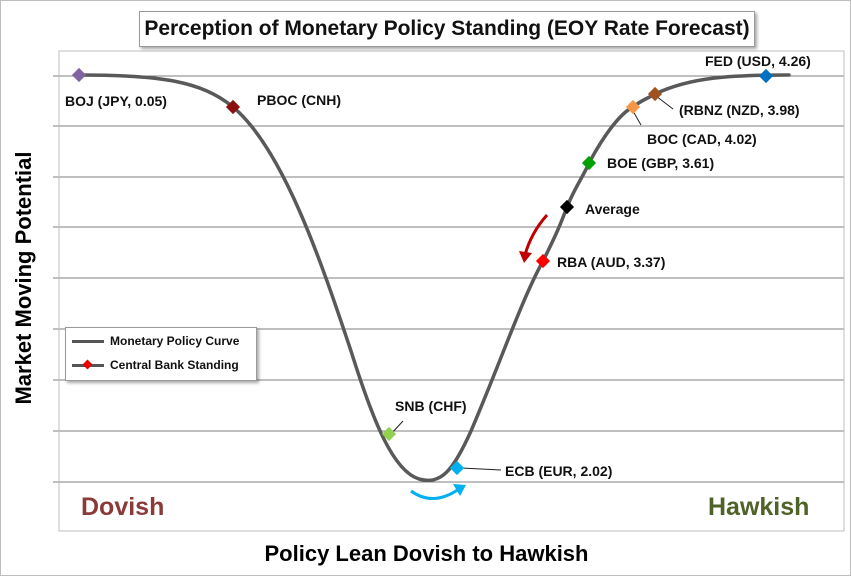 The image size is (851, 577). What do you see at coordinates (664, 102) in the screenshot?
I see `rbnz-leader-line` at bounding box center [664, 102].